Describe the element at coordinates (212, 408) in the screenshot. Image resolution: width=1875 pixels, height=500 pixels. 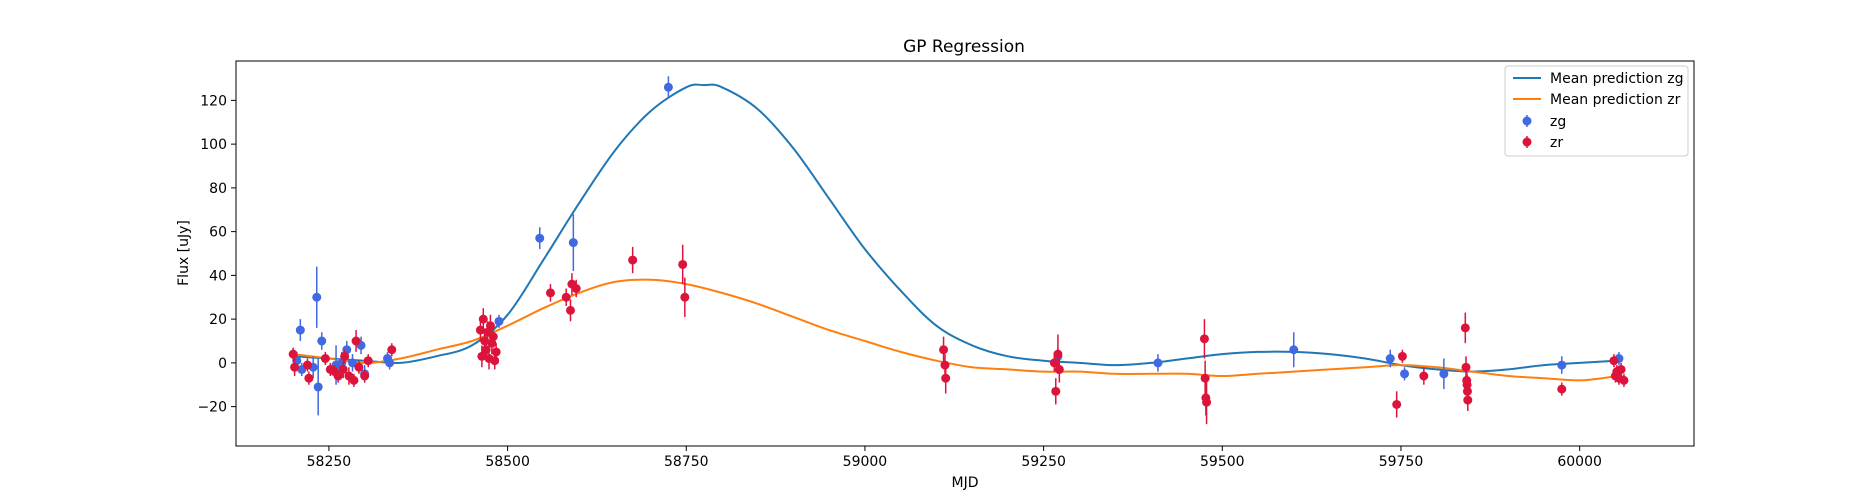
I see `y-tick-label: −20` at that location.